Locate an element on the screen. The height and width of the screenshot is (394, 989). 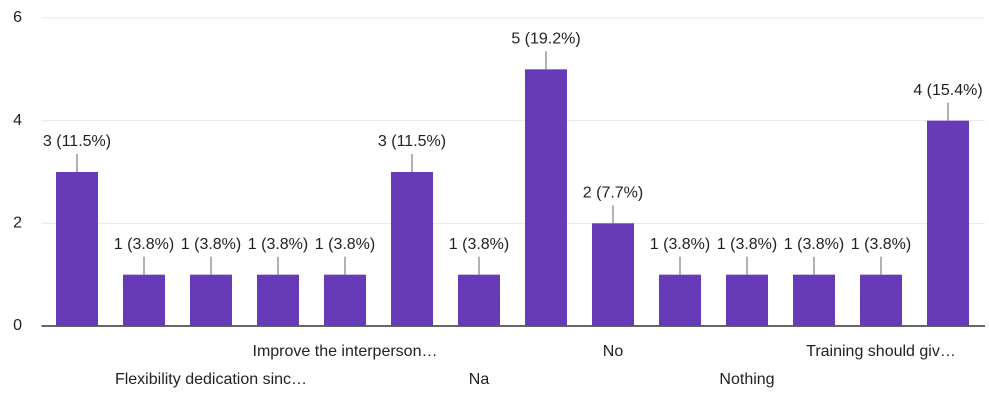
value-label: 5 (19.2%) is located at coordinates (545, 39).